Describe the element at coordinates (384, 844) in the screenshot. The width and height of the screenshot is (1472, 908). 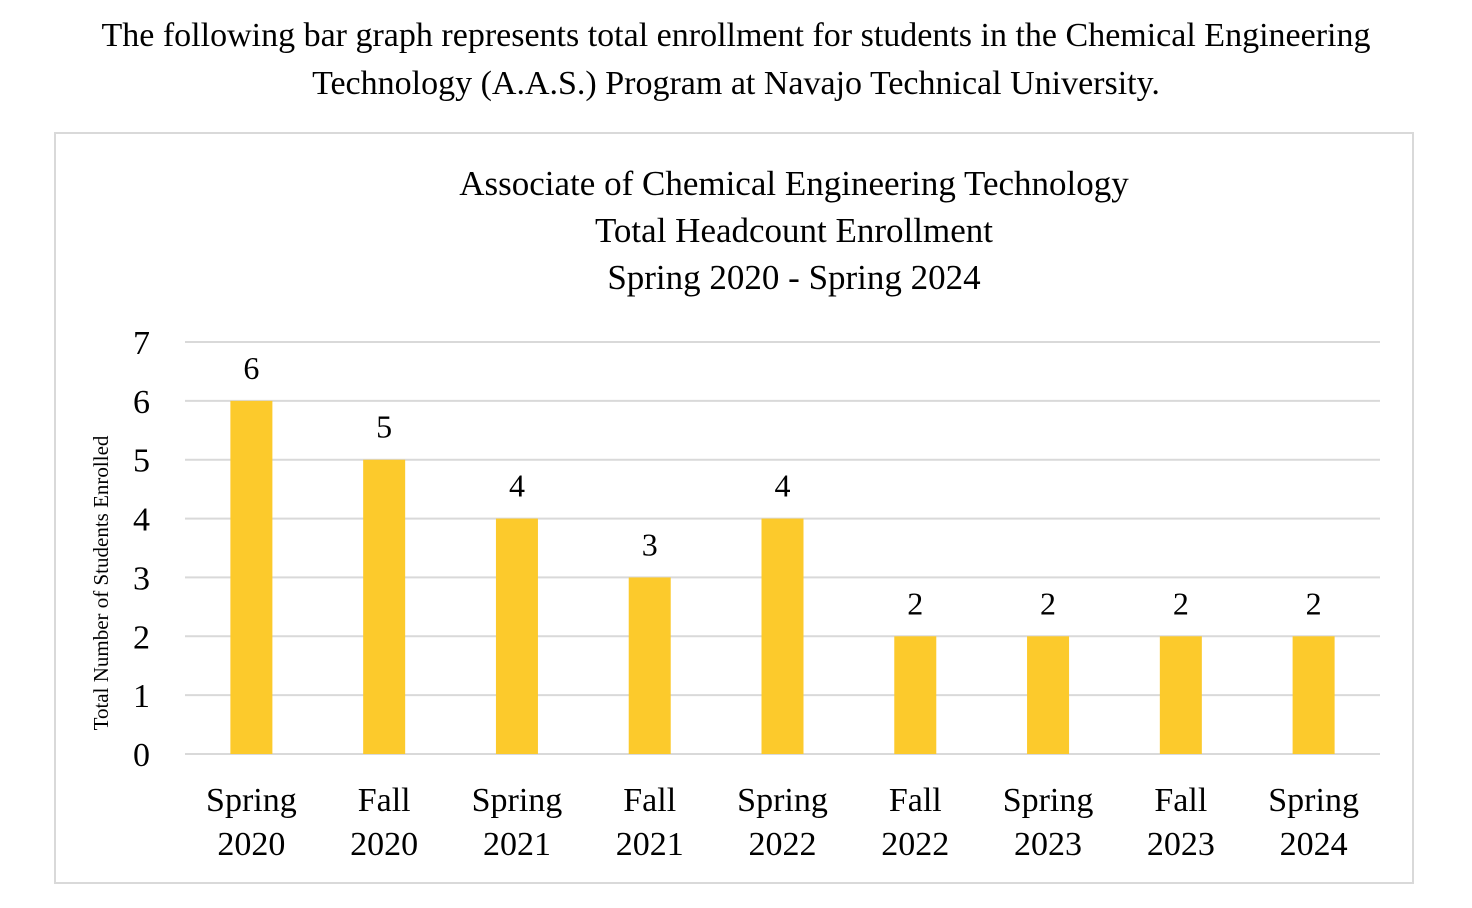
I see `x-tick-label-2-line-2: 2020` at that location.